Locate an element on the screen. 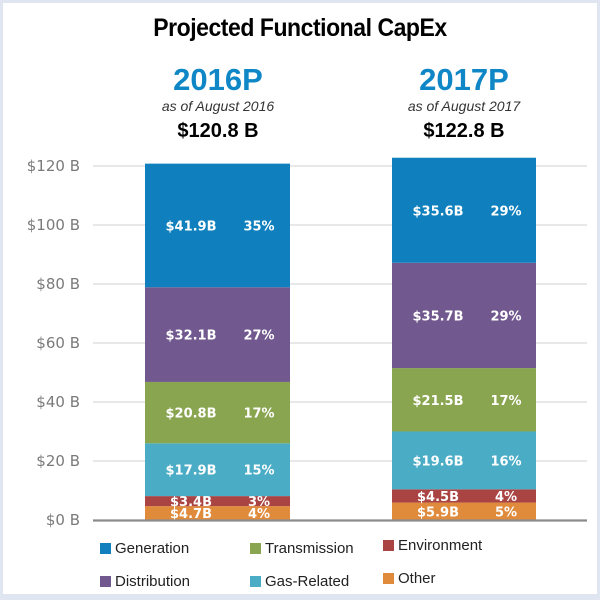 The image size is (600, 600). legend-item-gas-related: Gas-Related is located at coordinates (299, 581).